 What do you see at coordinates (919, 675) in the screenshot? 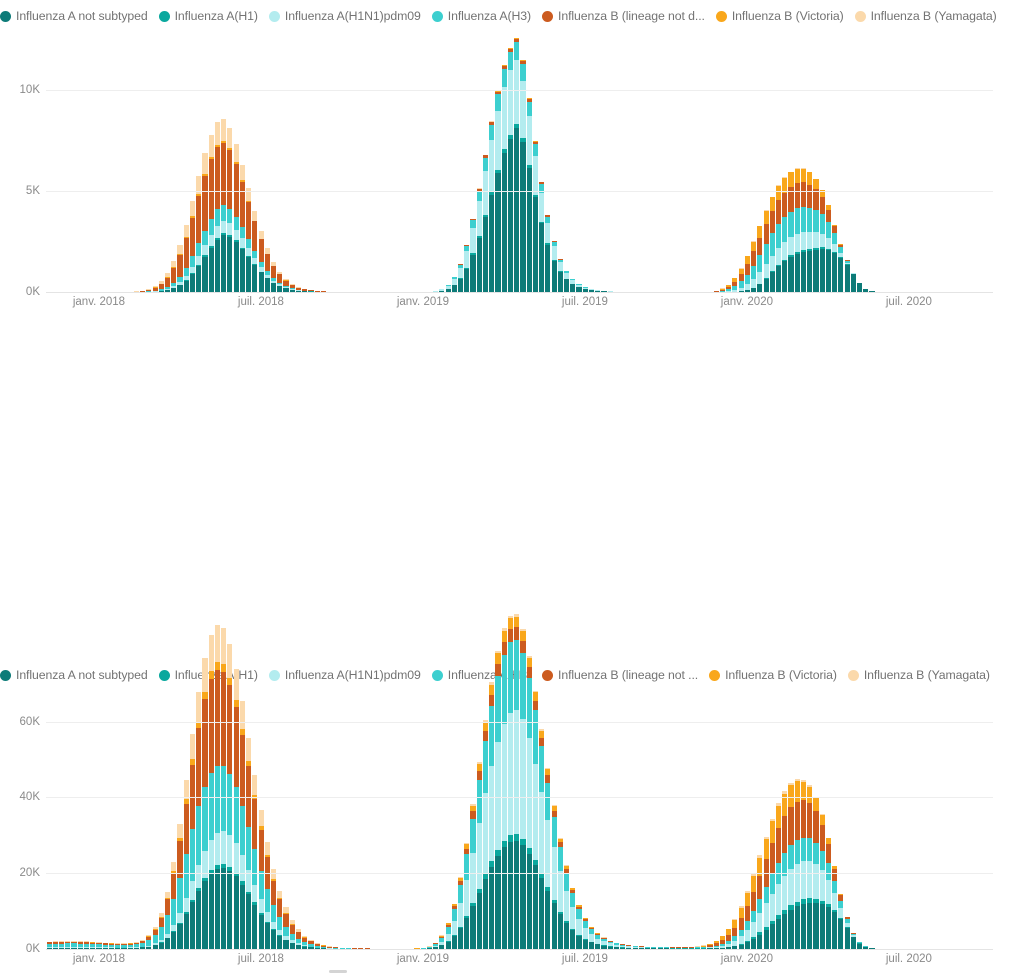
I see `legend-item: Influenza B (Yamagata)` at bounding box center [919, 675].